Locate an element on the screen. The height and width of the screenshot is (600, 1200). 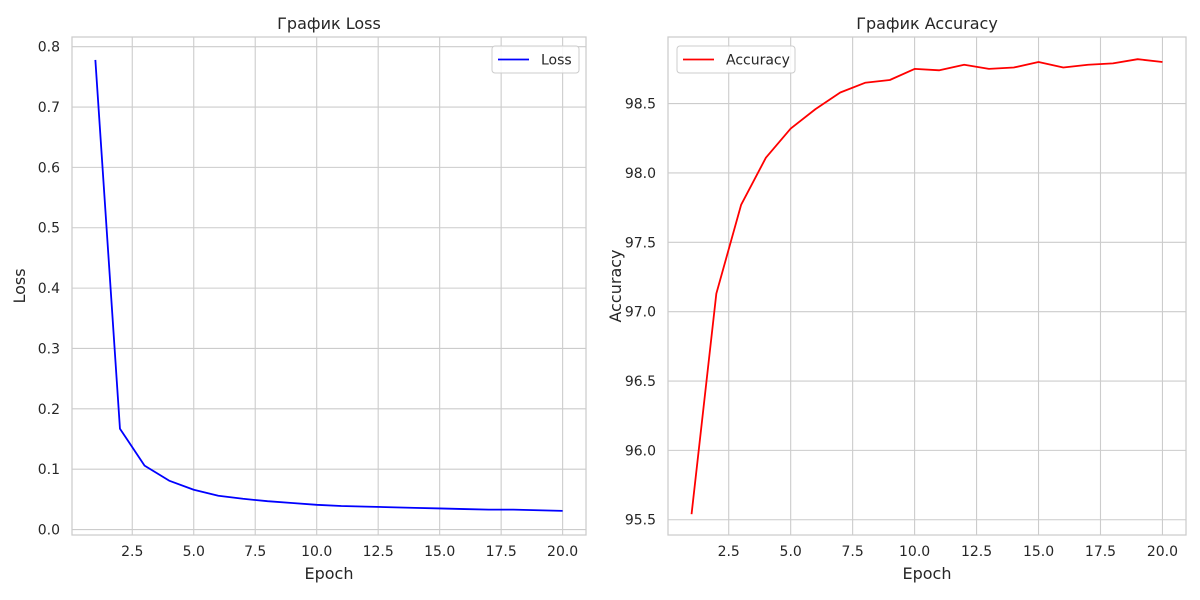
loss-y-tick-label: 0.2 is located at coordinates (49, 410).